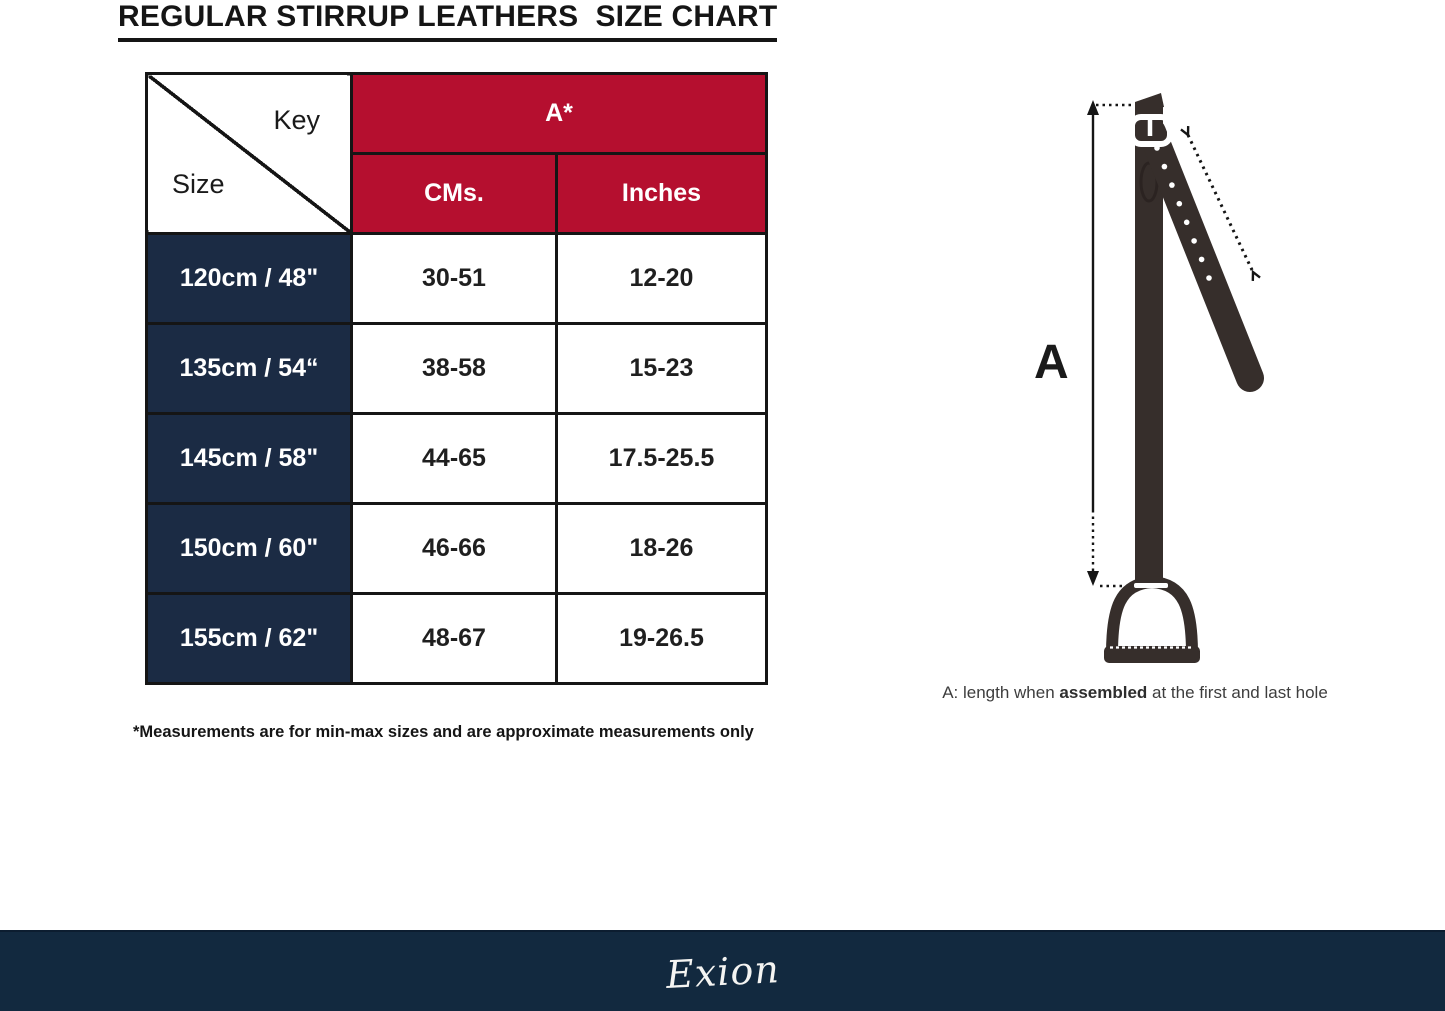  Describe the element at coordinates (1001, 692) in the screenshot. I see `caption-prefix: A: length when` at that location.